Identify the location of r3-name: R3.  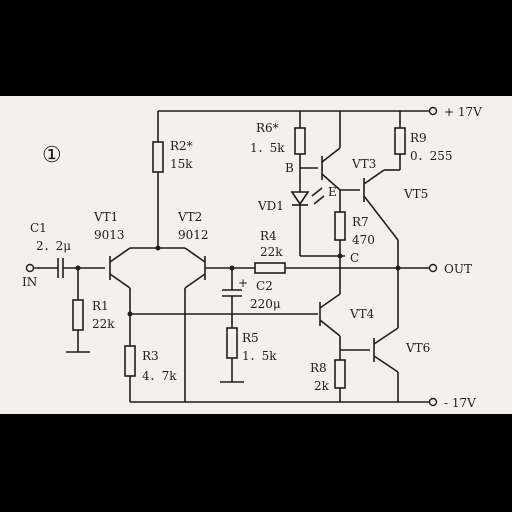
(150, 356).